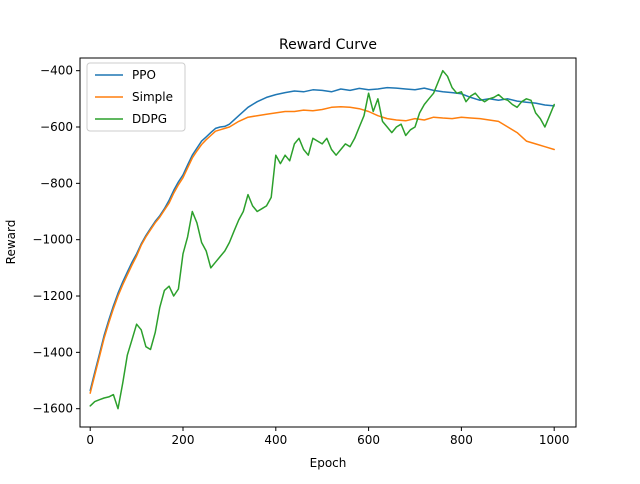 This screenshot has width=640, height=484. What do you see at coordinates (183, 440) in the screenshot?
I see `x-tick-label: 200` at bounding box center [183, 440].